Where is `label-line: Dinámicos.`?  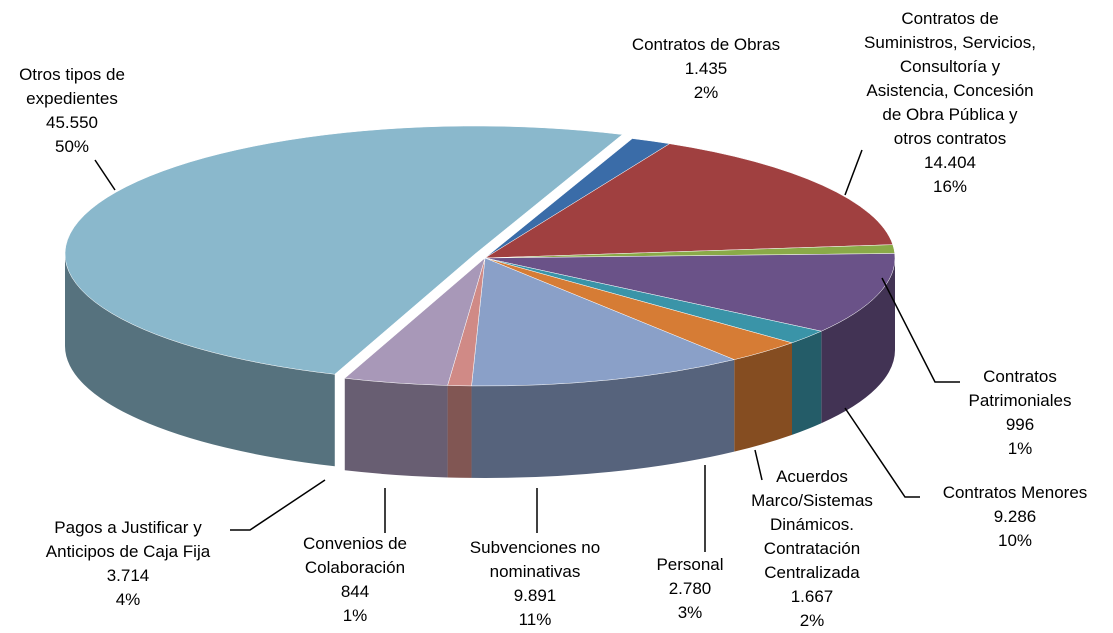 label-line: Dinámicos. is located at coordinates (812, 524).